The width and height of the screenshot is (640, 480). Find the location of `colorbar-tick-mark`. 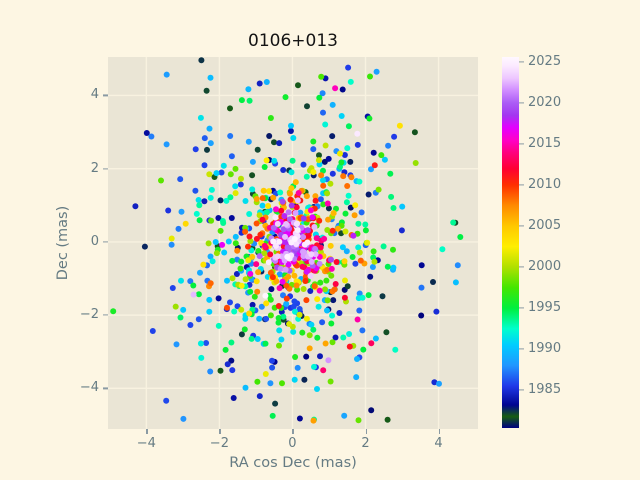

colorbar-tick-mark is located at coordinates (521, 308).